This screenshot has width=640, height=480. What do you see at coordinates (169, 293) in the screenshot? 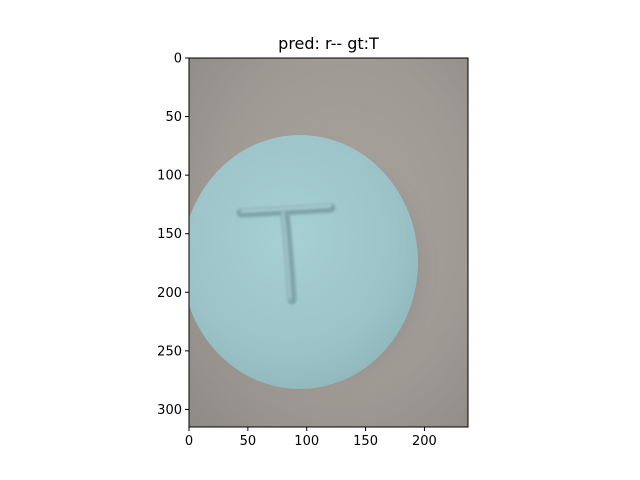
I see `y-tick-label: 200` at bounding box center [169, 293].